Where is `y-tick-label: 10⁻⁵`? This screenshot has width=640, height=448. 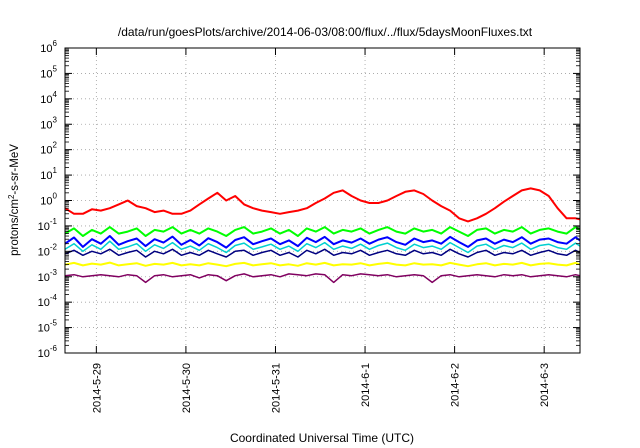
y-tick-label: 10⁻⁵ is located at coordinates (48, 327).